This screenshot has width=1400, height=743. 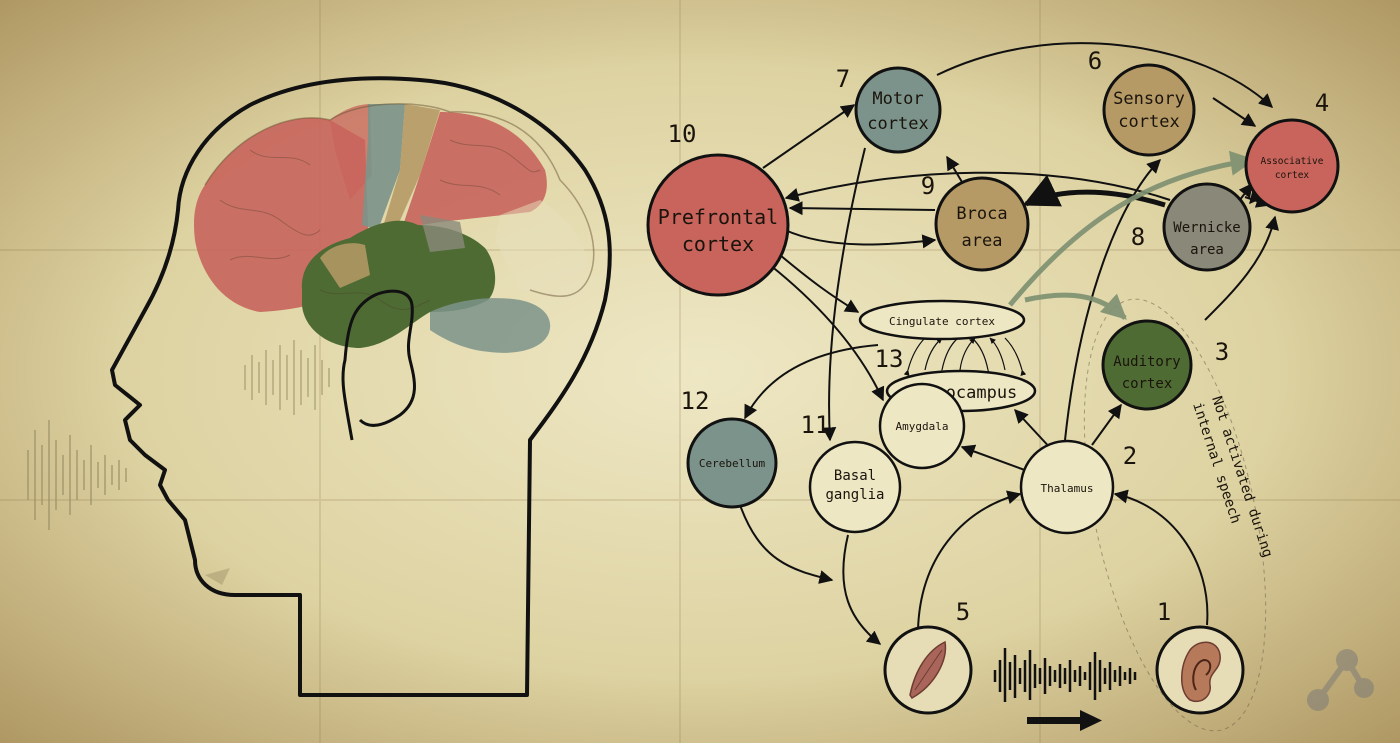 What do you see at coordinates (1164, 612) in the screenshot?
I see `ear-number: 1` at bounding box center [1164, 612].